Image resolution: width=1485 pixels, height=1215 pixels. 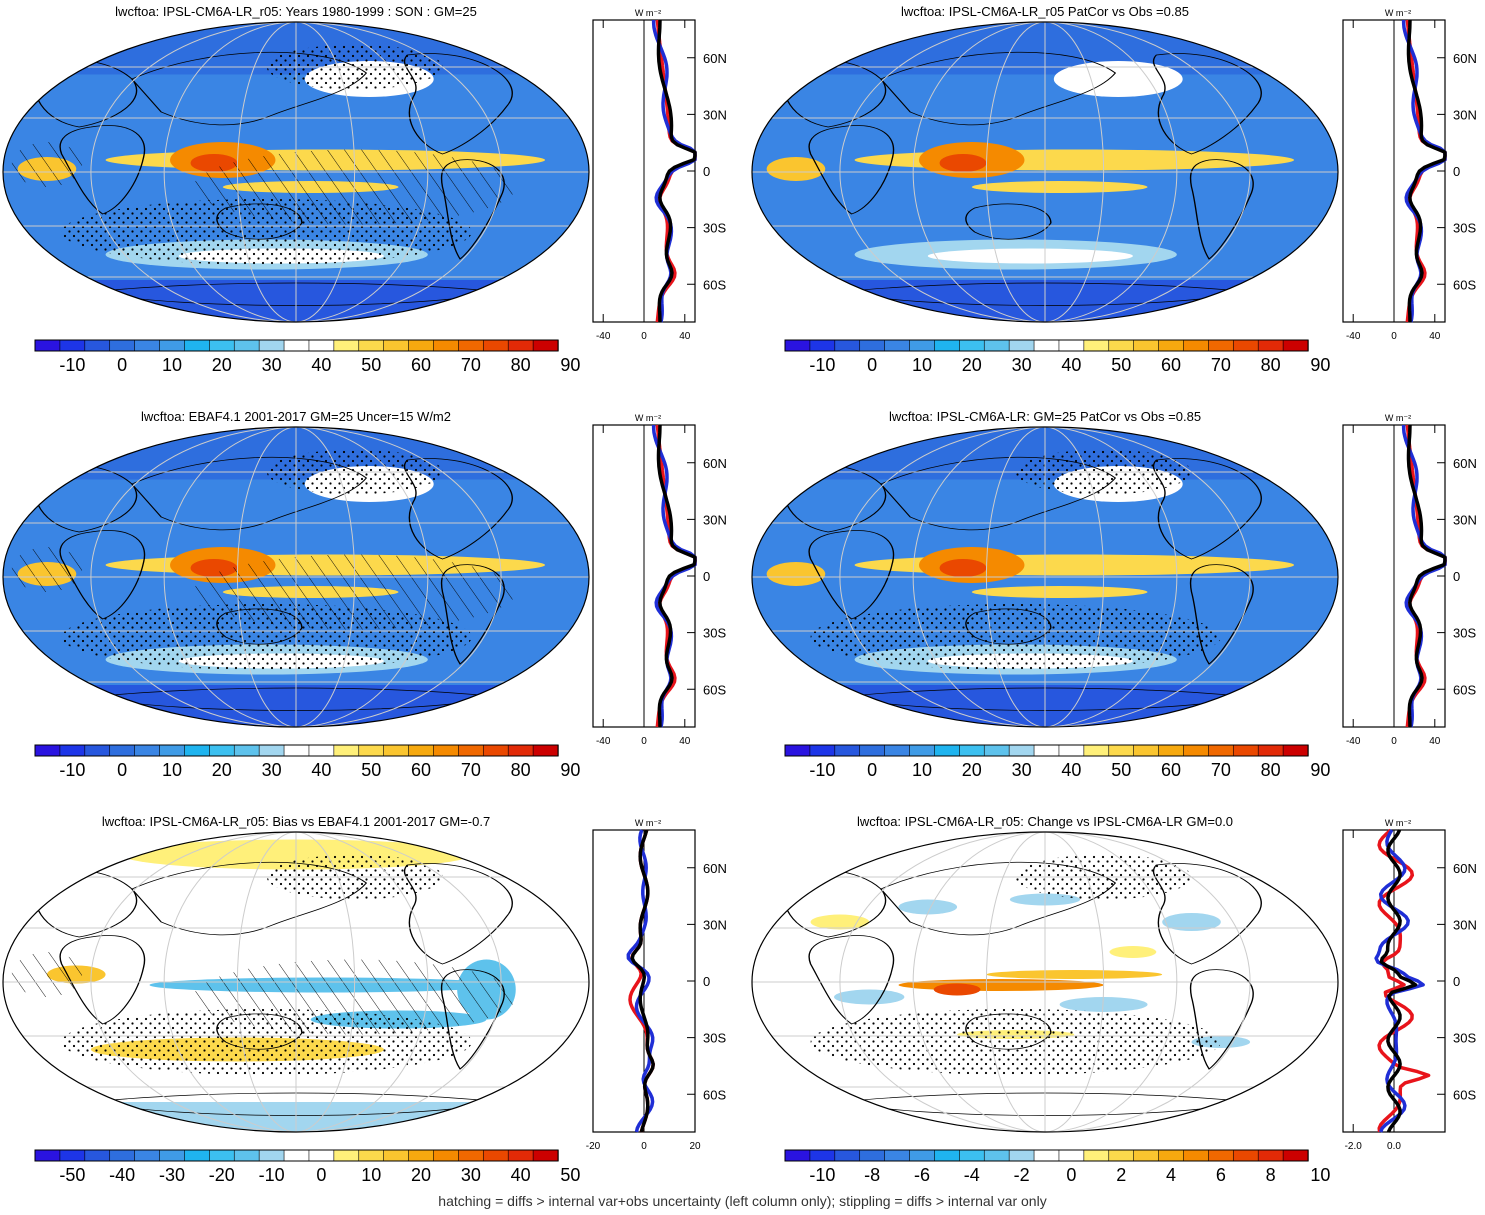 I want to click on colorbar-label: -2, so click(x=1022, y=1175).